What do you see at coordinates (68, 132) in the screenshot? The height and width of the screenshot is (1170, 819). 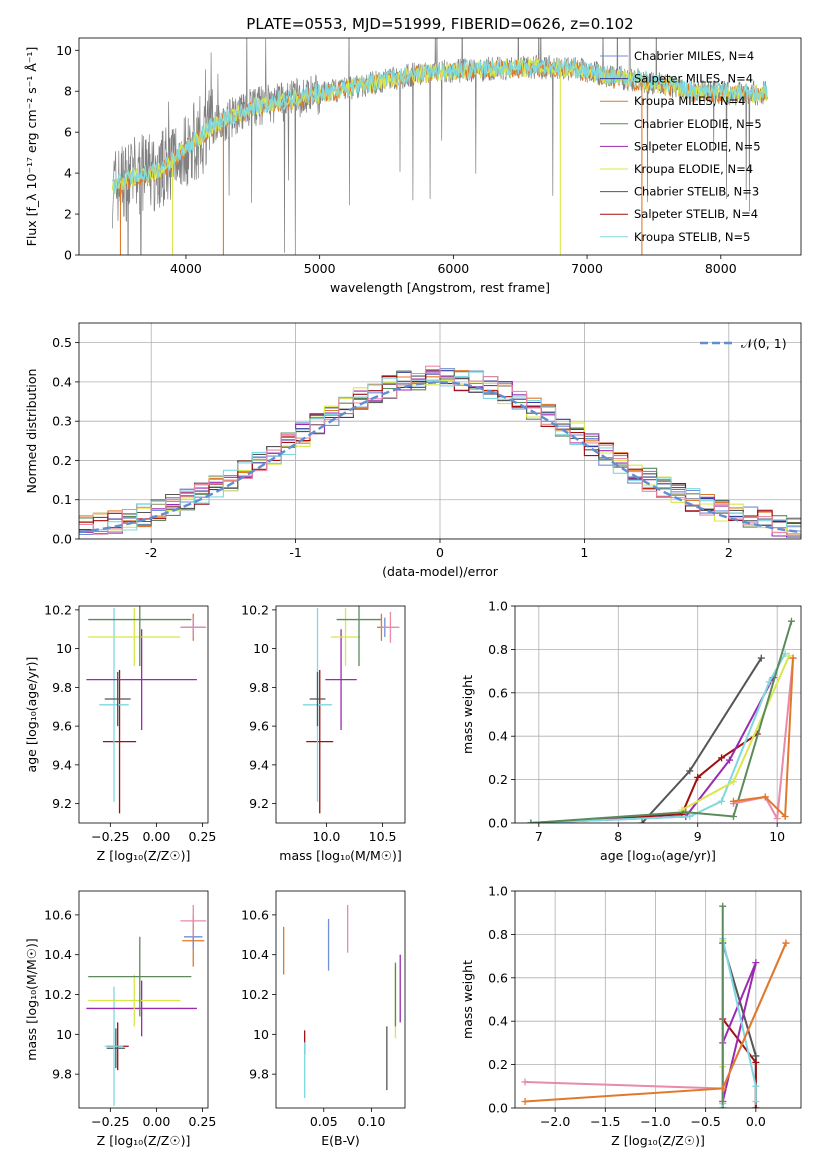 I see `y-tick-label: 6` at bounding box center [68, 132].